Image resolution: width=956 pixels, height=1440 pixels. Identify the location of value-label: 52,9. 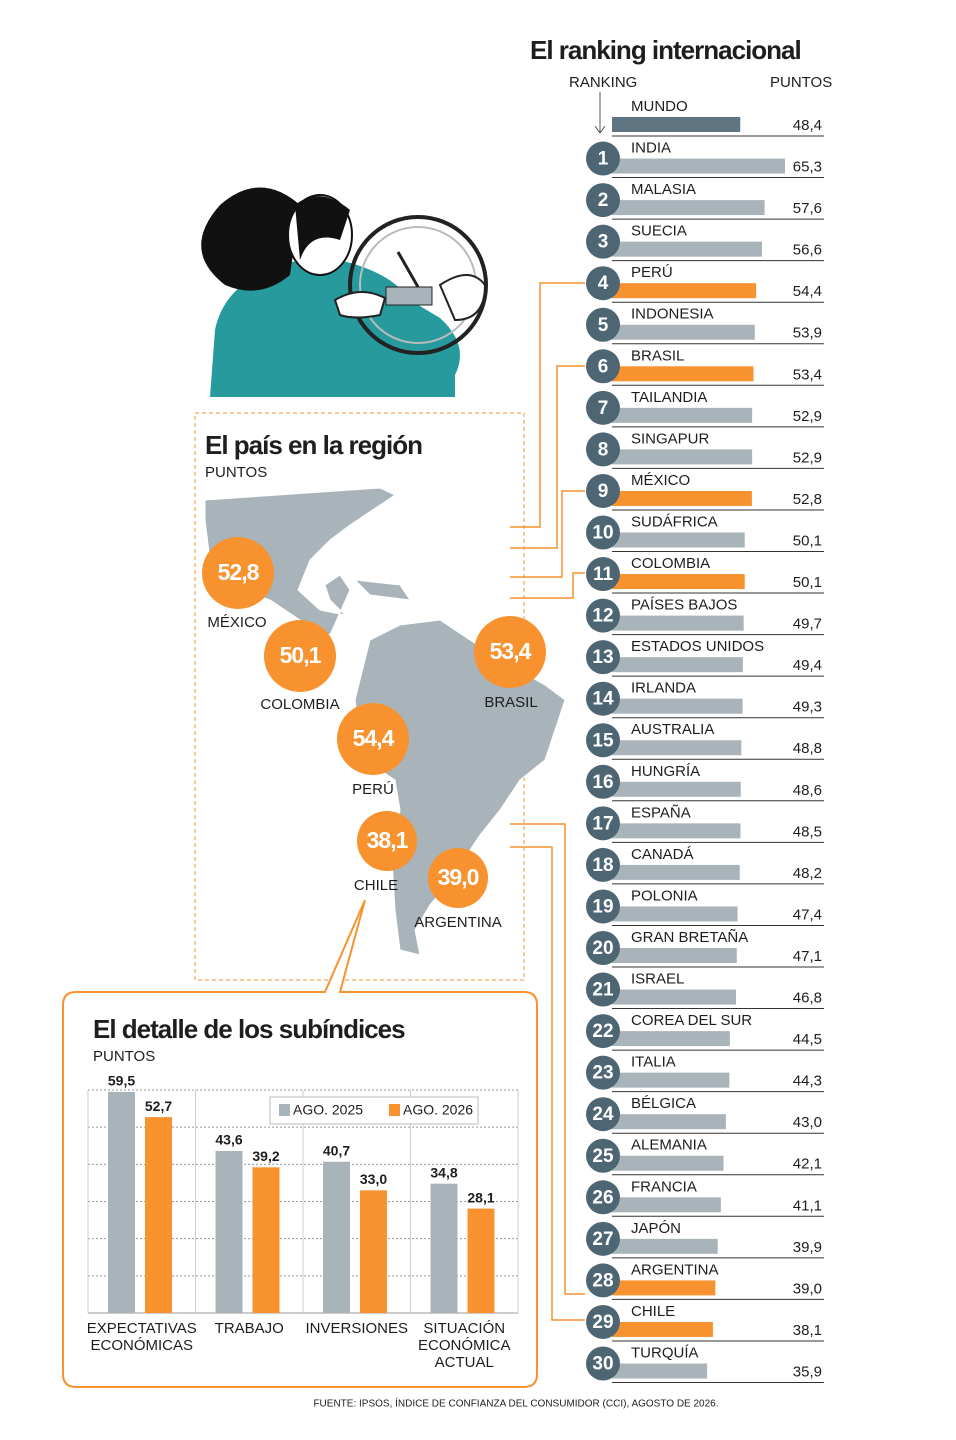
(807, 416).